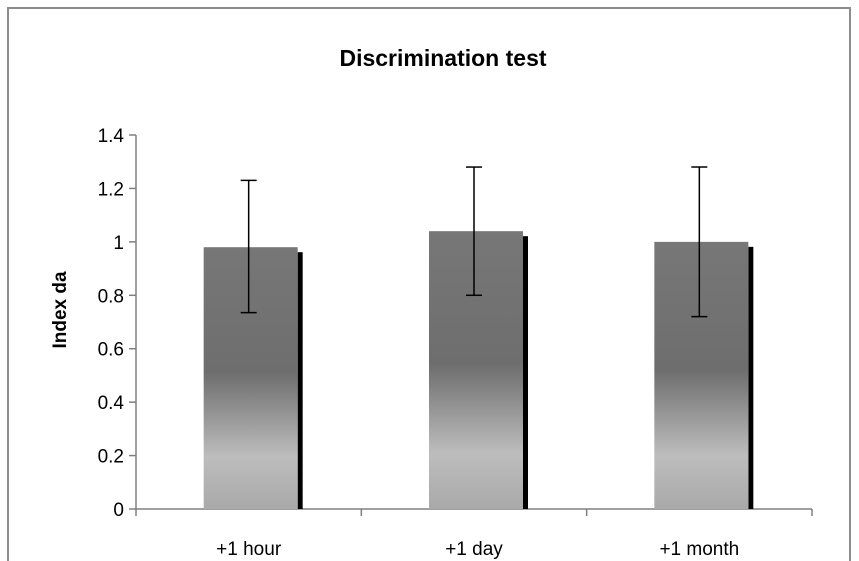  What do you see at coordinates (111, 189) in the screenshot?
I see `y-tick-label: 1.2` at bounding box center [111, 189].